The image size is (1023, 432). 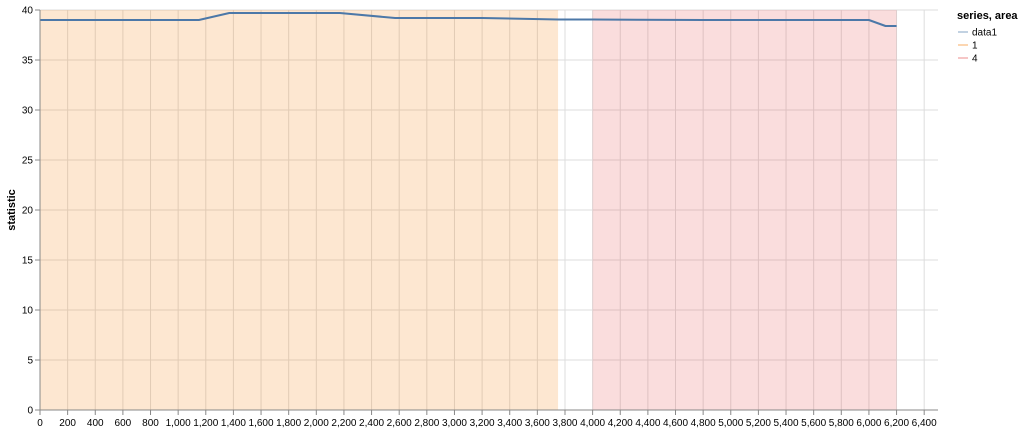 What do you see at coordinates (868, 423) in the screenshot?
I see `x-tick-label: 6,000` at bounding box center [868, 423].